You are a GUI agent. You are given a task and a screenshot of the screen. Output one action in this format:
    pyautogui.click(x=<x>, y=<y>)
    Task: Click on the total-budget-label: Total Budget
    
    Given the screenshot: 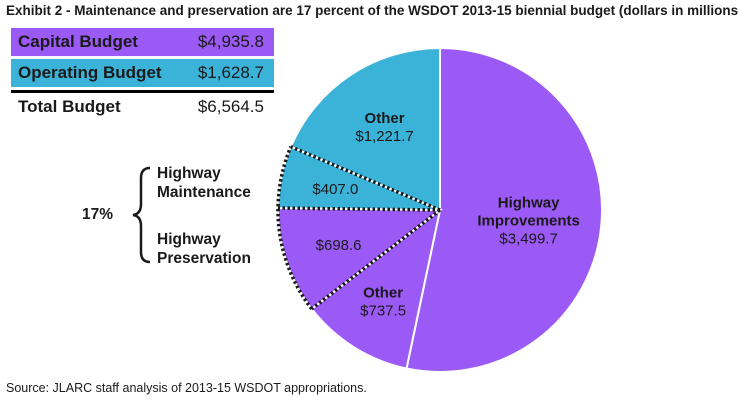 What is the action you would take?
    pyautogui.click(x=69, y=106)
    